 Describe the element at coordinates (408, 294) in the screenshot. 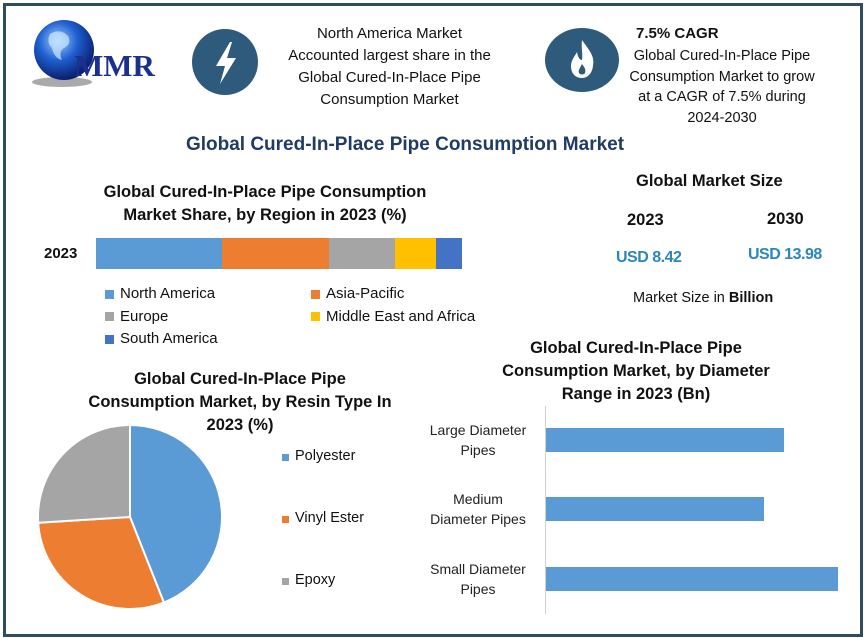

I see `legend-item: Asia-Pacific` at that location.